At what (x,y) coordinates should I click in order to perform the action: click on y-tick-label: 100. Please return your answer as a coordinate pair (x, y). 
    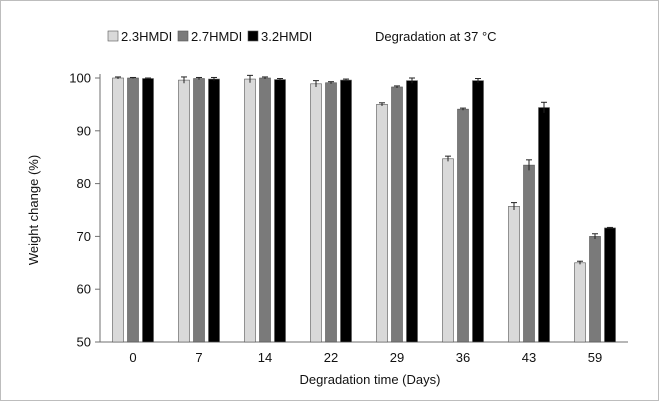
    Looking at the image, I should click on (80, 78).